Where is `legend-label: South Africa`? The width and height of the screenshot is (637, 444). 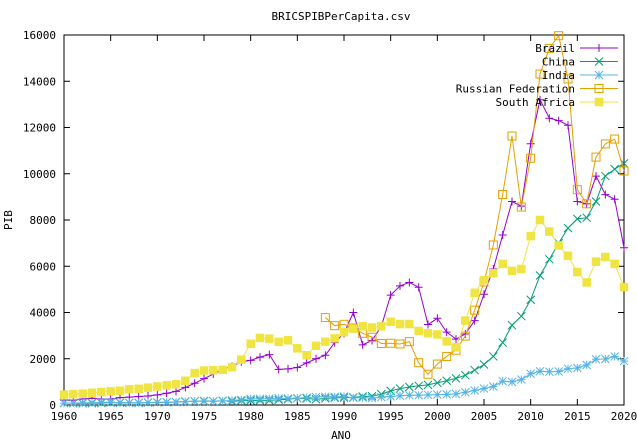 legend-label: South Africa is located at coordinates (535, 102).